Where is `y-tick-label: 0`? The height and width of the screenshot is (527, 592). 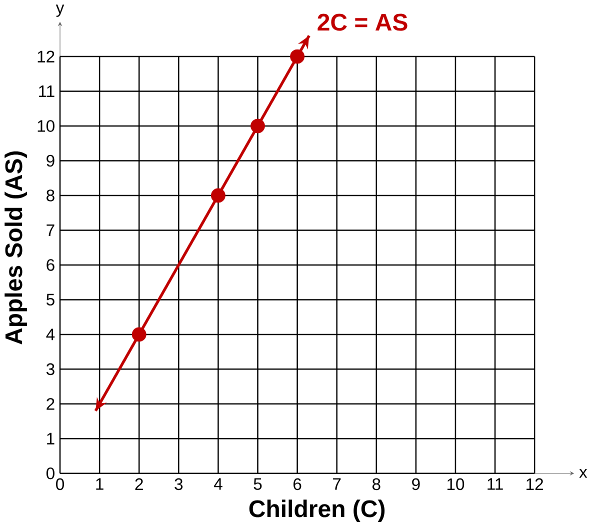 y-tick-label: 0 is located at coordinates (50, 474).